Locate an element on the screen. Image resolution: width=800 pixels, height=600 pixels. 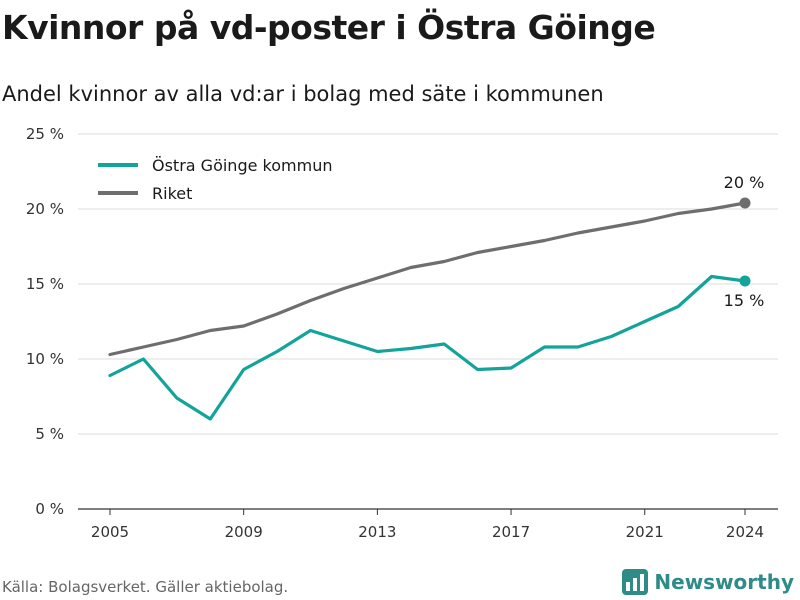
y-tick-label: 10 % is located at coordinates (45, 359).